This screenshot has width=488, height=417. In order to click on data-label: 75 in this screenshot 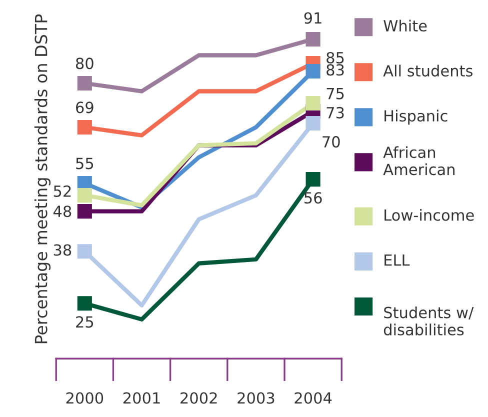, I will do `click(335, 94)`.